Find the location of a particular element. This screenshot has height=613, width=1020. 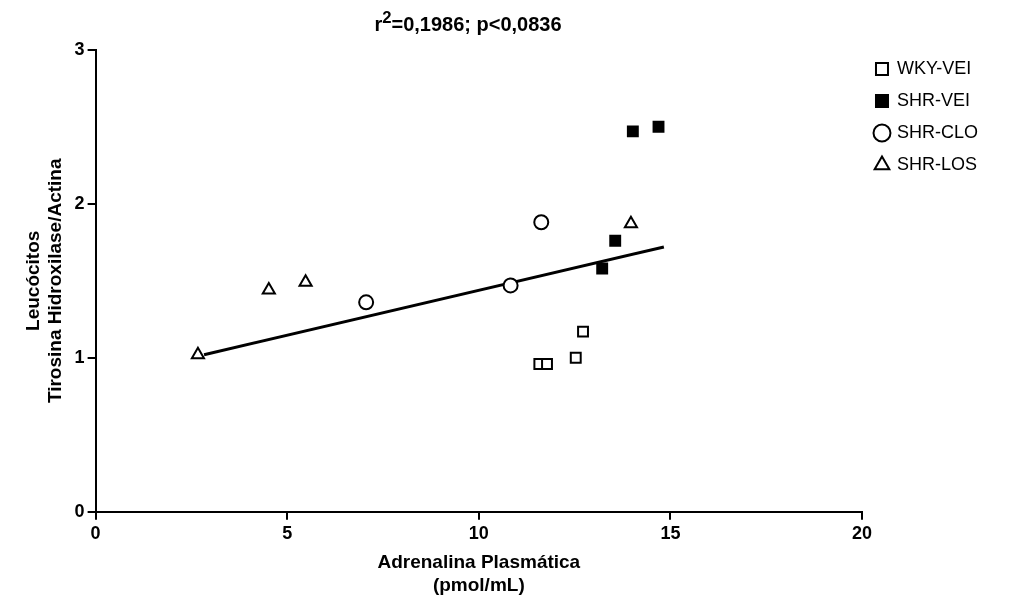

x-tick-label: 0 is located at coordinates (95, 532).